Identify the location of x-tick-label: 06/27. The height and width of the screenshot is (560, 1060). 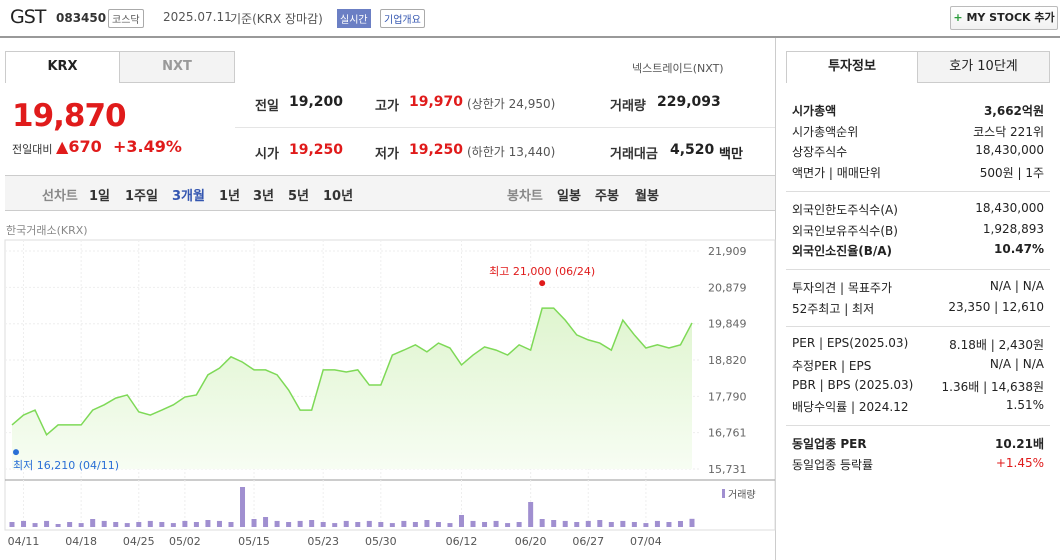
(588, 541).